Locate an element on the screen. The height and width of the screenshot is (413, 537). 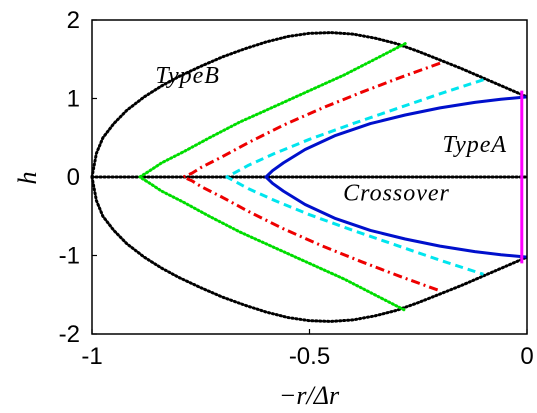
y-tick-label-4: 2 is located at coordinates (73, 20).